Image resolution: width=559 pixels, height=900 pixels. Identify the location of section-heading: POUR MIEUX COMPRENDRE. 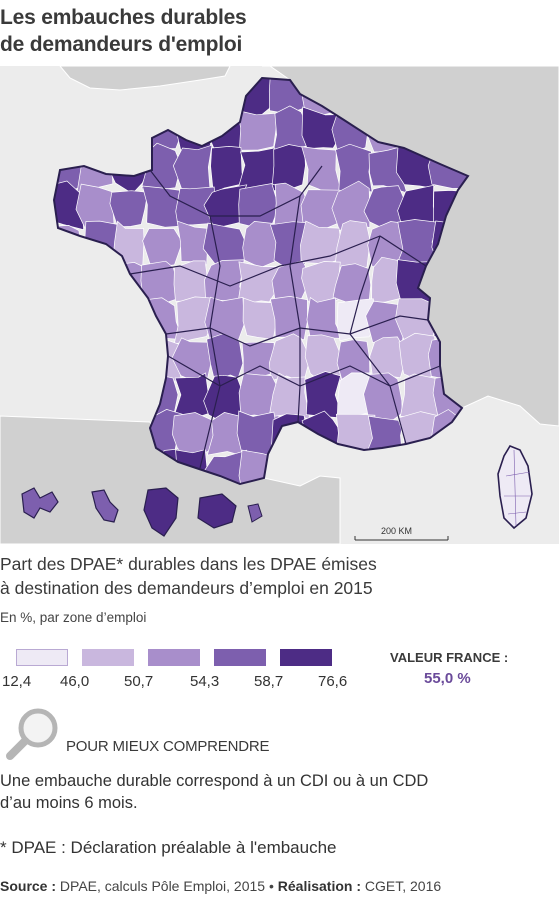
(168, 746).